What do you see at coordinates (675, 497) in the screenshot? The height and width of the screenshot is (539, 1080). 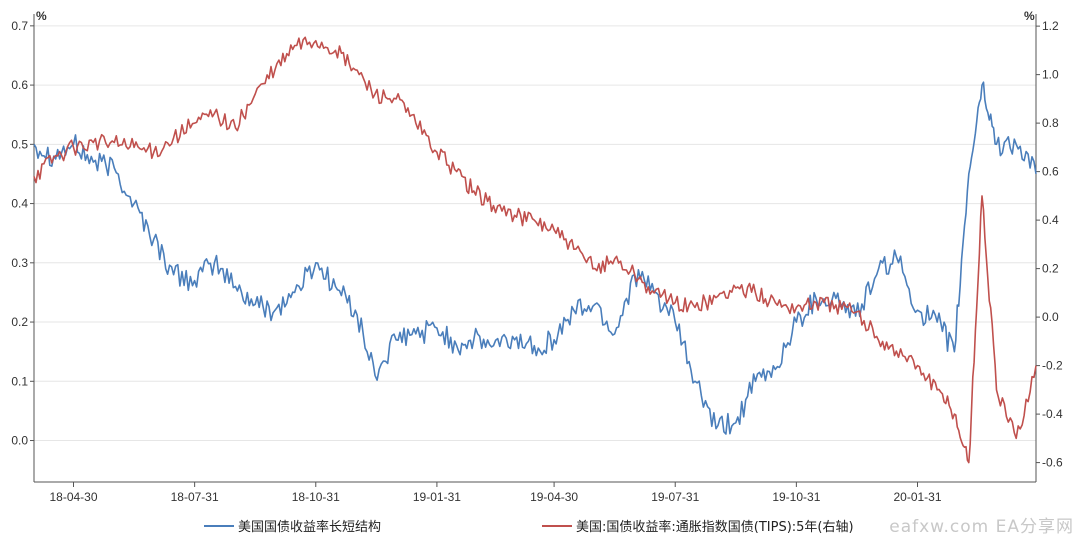 I see `x-tick-label: 19-07-31` at bounding box center [675, 497].